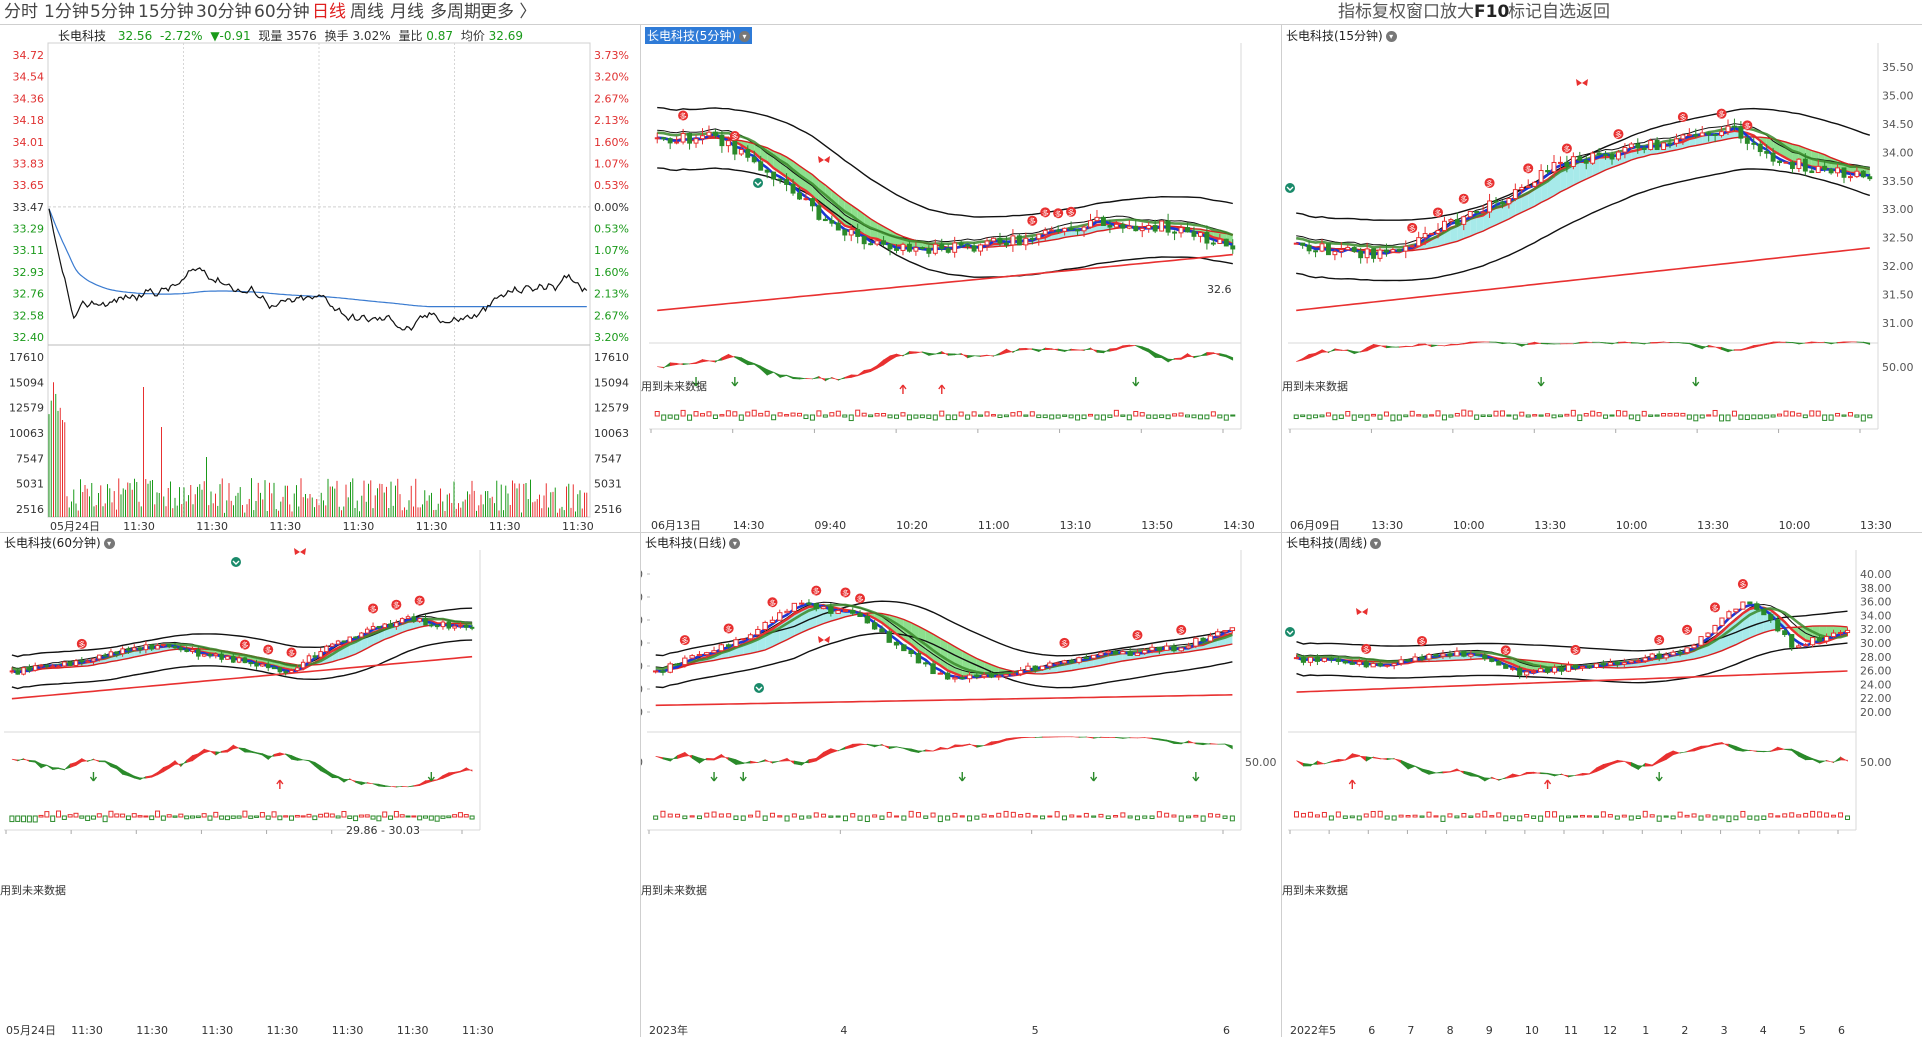 This screenshot has width=1922, height=1037. What do you see at coordinates (1315, 525) in the screenshot?
I see `time-axis-label: 06月09日` at bounding box center [1315, 525].